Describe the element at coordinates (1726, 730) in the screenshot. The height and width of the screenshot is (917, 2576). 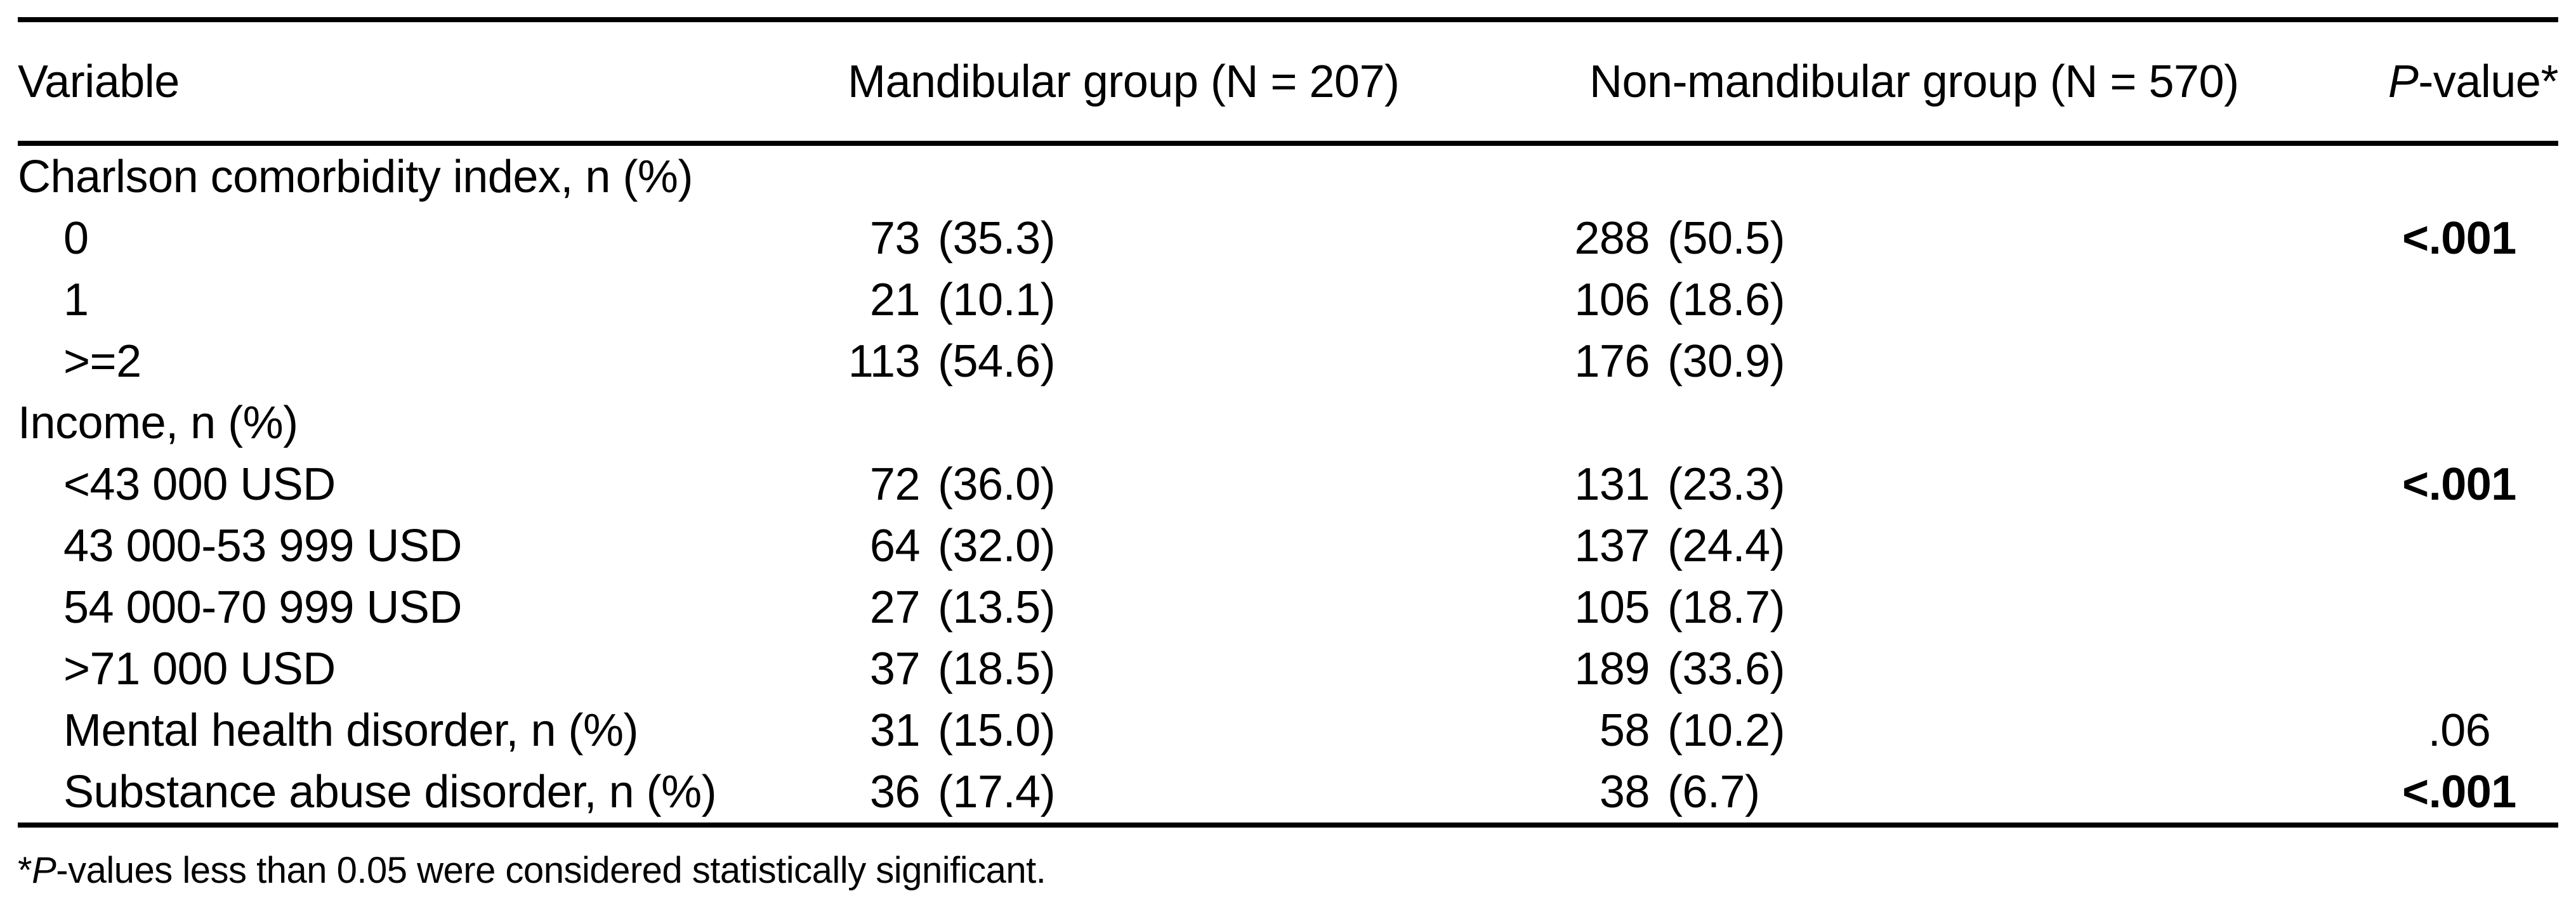
I see `percent: (10.2)` at that location.